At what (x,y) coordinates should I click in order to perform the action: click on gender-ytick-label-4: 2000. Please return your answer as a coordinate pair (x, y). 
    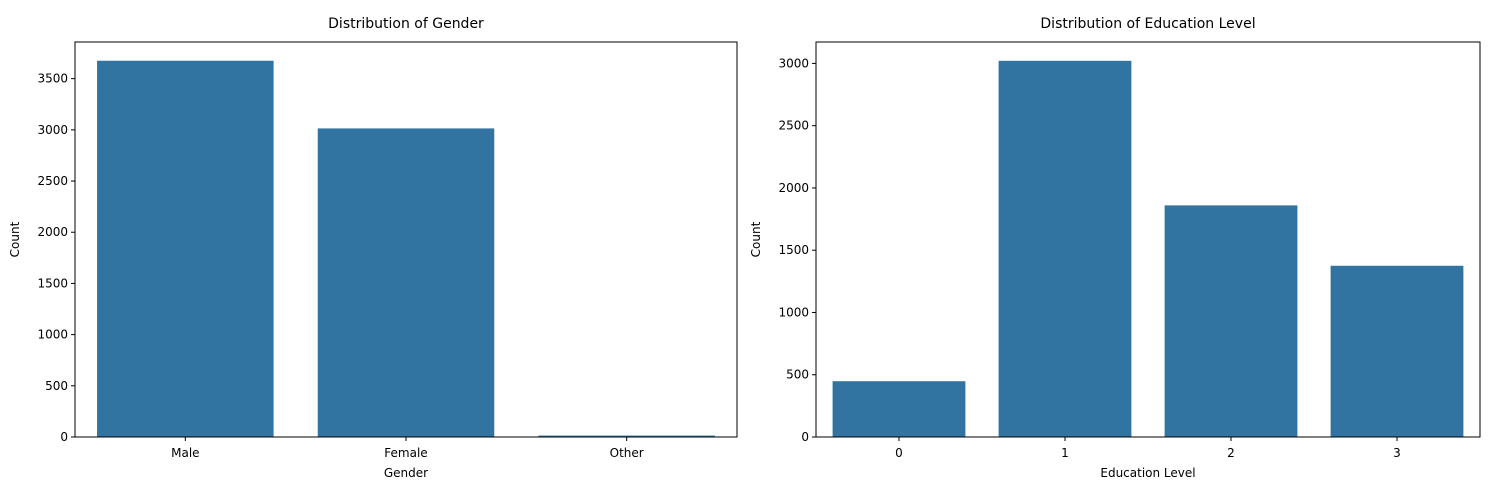
    Looking at the image, I should click on (52, 232).